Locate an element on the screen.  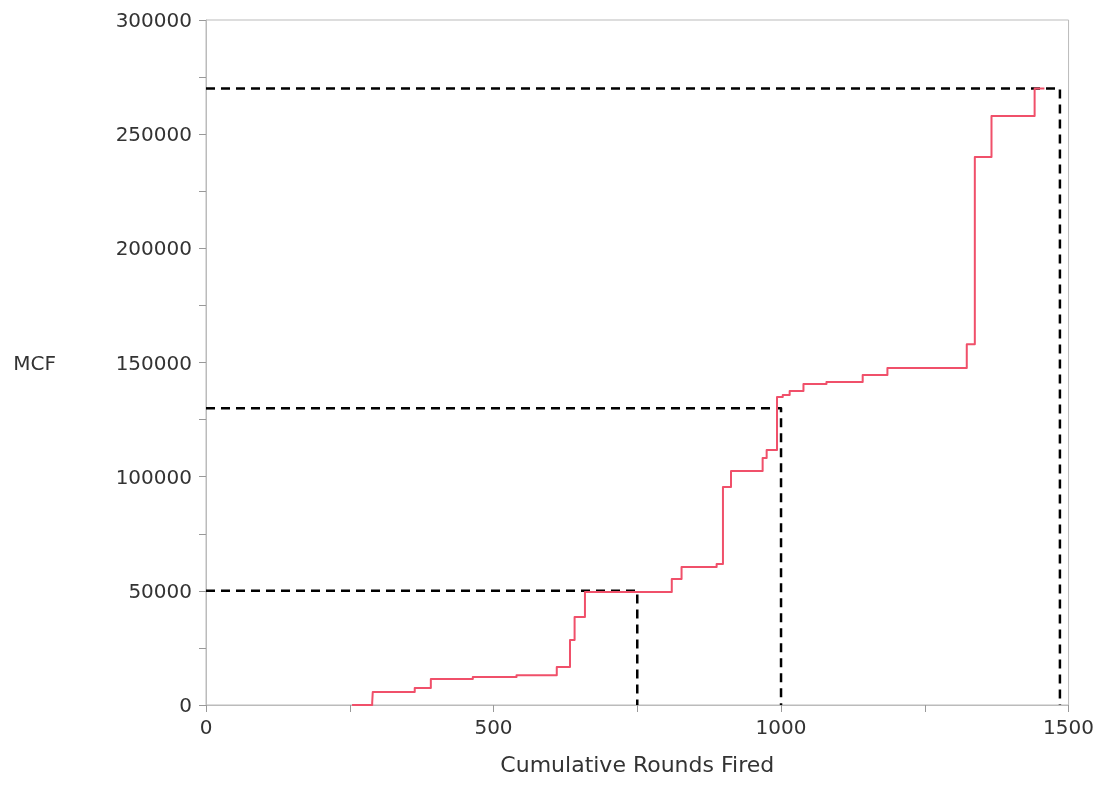
x-axis-title: Cumulative Rounds Fired is located at coordinates (637, 764).